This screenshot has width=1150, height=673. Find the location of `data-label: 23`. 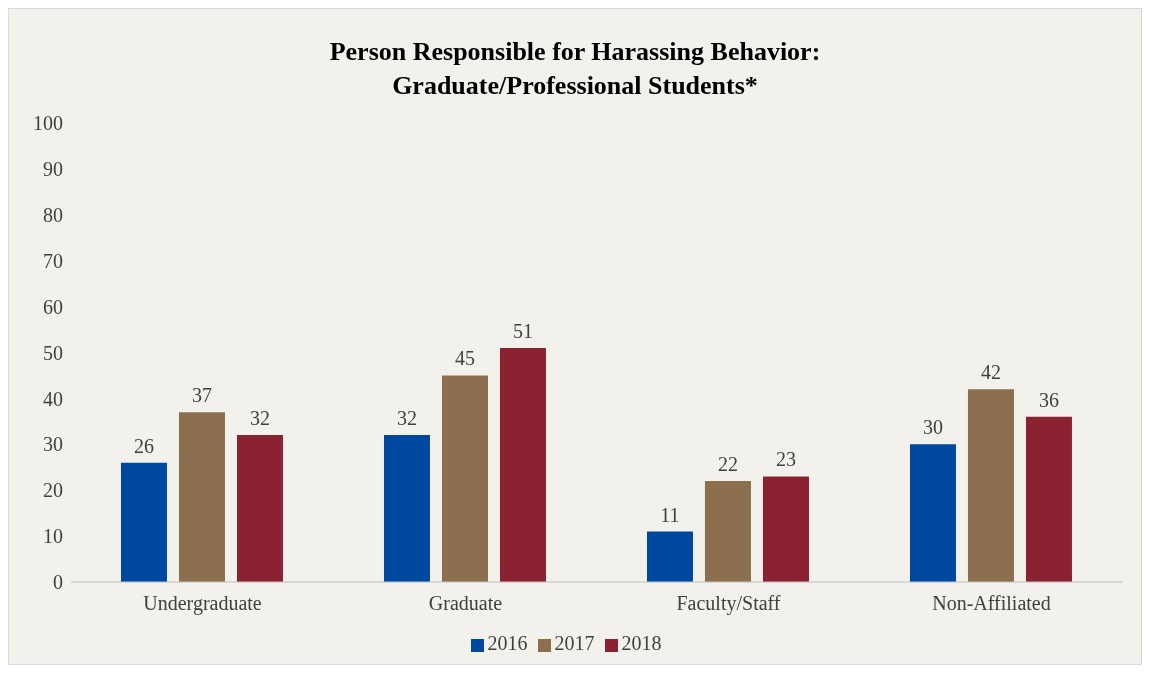

data-label: 23 is located at coordinates (785, 459).